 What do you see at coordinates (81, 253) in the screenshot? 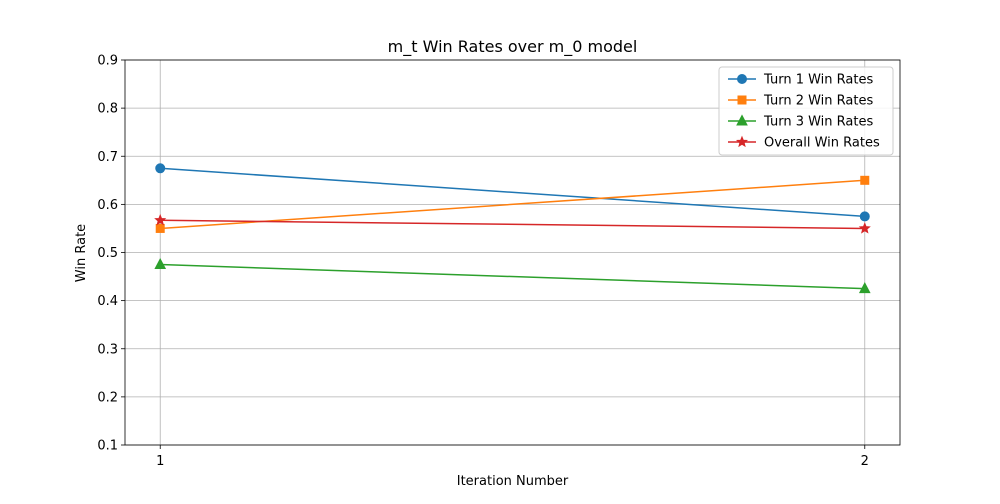
I see `y-axis-label: Win Rate` at bounding box center [81, 253].